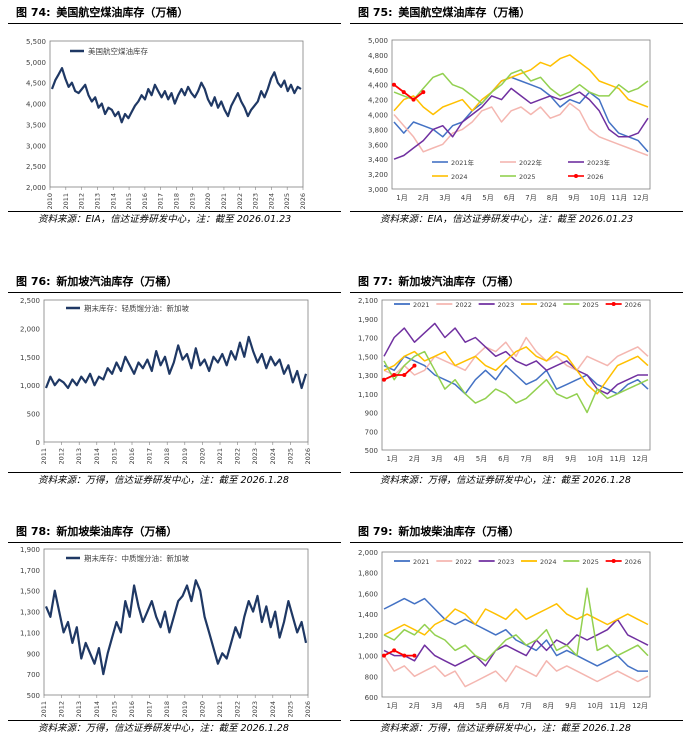  What do you see at coordinates (30, 550) in the screenshot?
I see `y-tick-label: 1,900` at bounding box center [30, 550].